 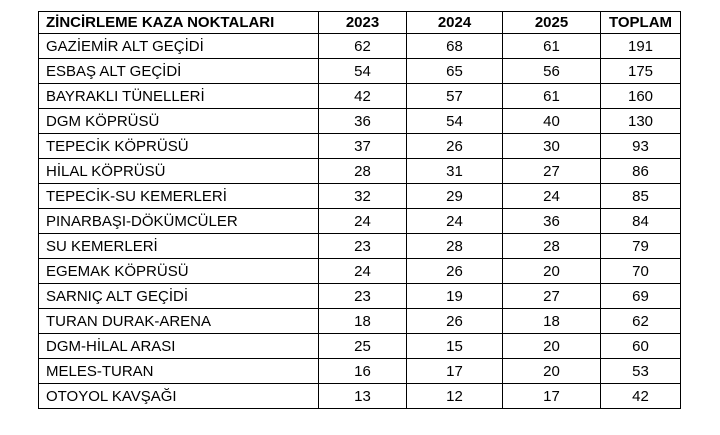 What do you see at coordinates (454, 221) in the screenshot?
I see `value-2024-cell: 24` at bounding box center [454, 221].